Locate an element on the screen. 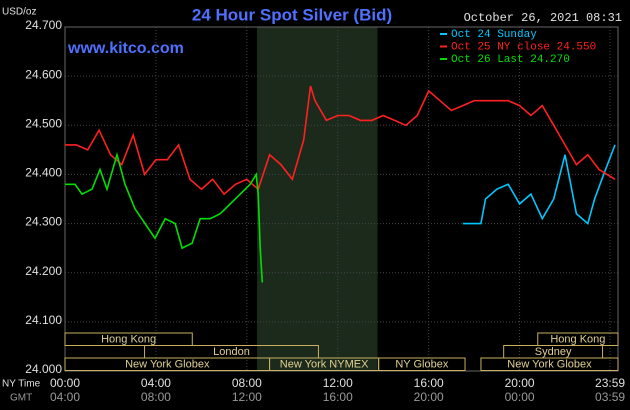 This screenshot has height=410, width=630. timestamp: October 26, 2021 08:31 is located at coordinates (543, 18).